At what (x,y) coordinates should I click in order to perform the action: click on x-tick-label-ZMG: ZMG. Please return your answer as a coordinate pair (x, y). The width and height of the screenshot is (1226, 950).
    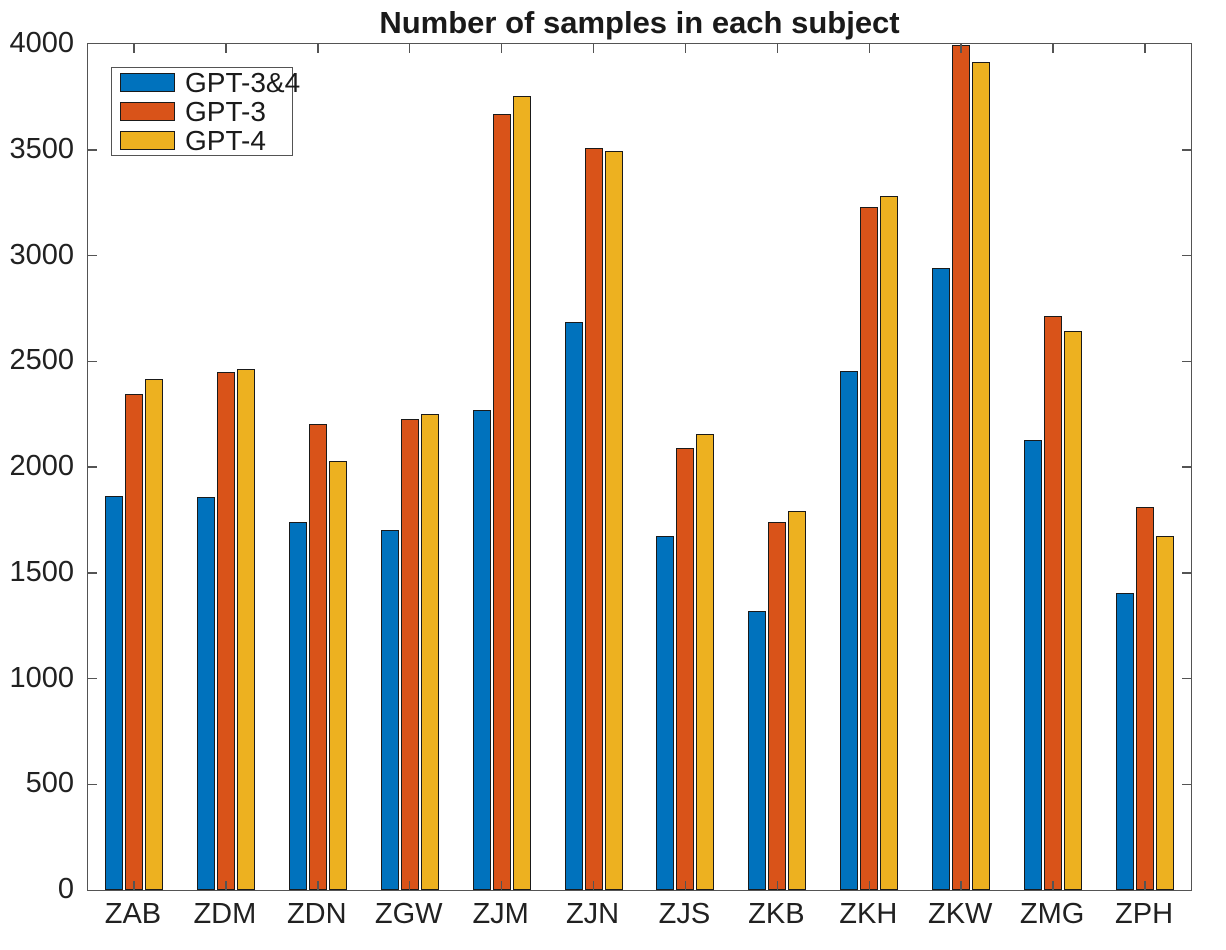
    Looking at the image, I should click on (1052, 914).